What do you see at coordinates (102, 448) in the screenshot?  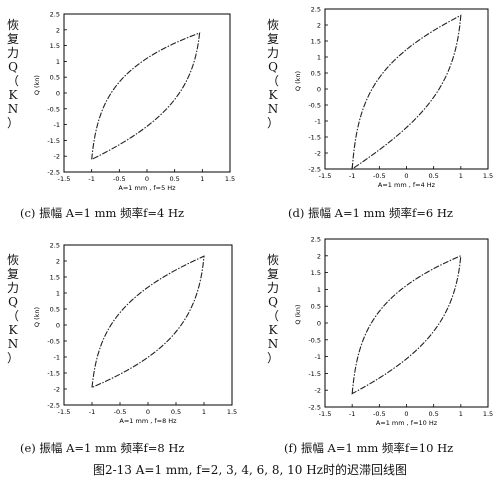 I see `caption-e: (e) 振幅 A=1 mm 频率f=8 Hz` at bounding box center [102, 448].